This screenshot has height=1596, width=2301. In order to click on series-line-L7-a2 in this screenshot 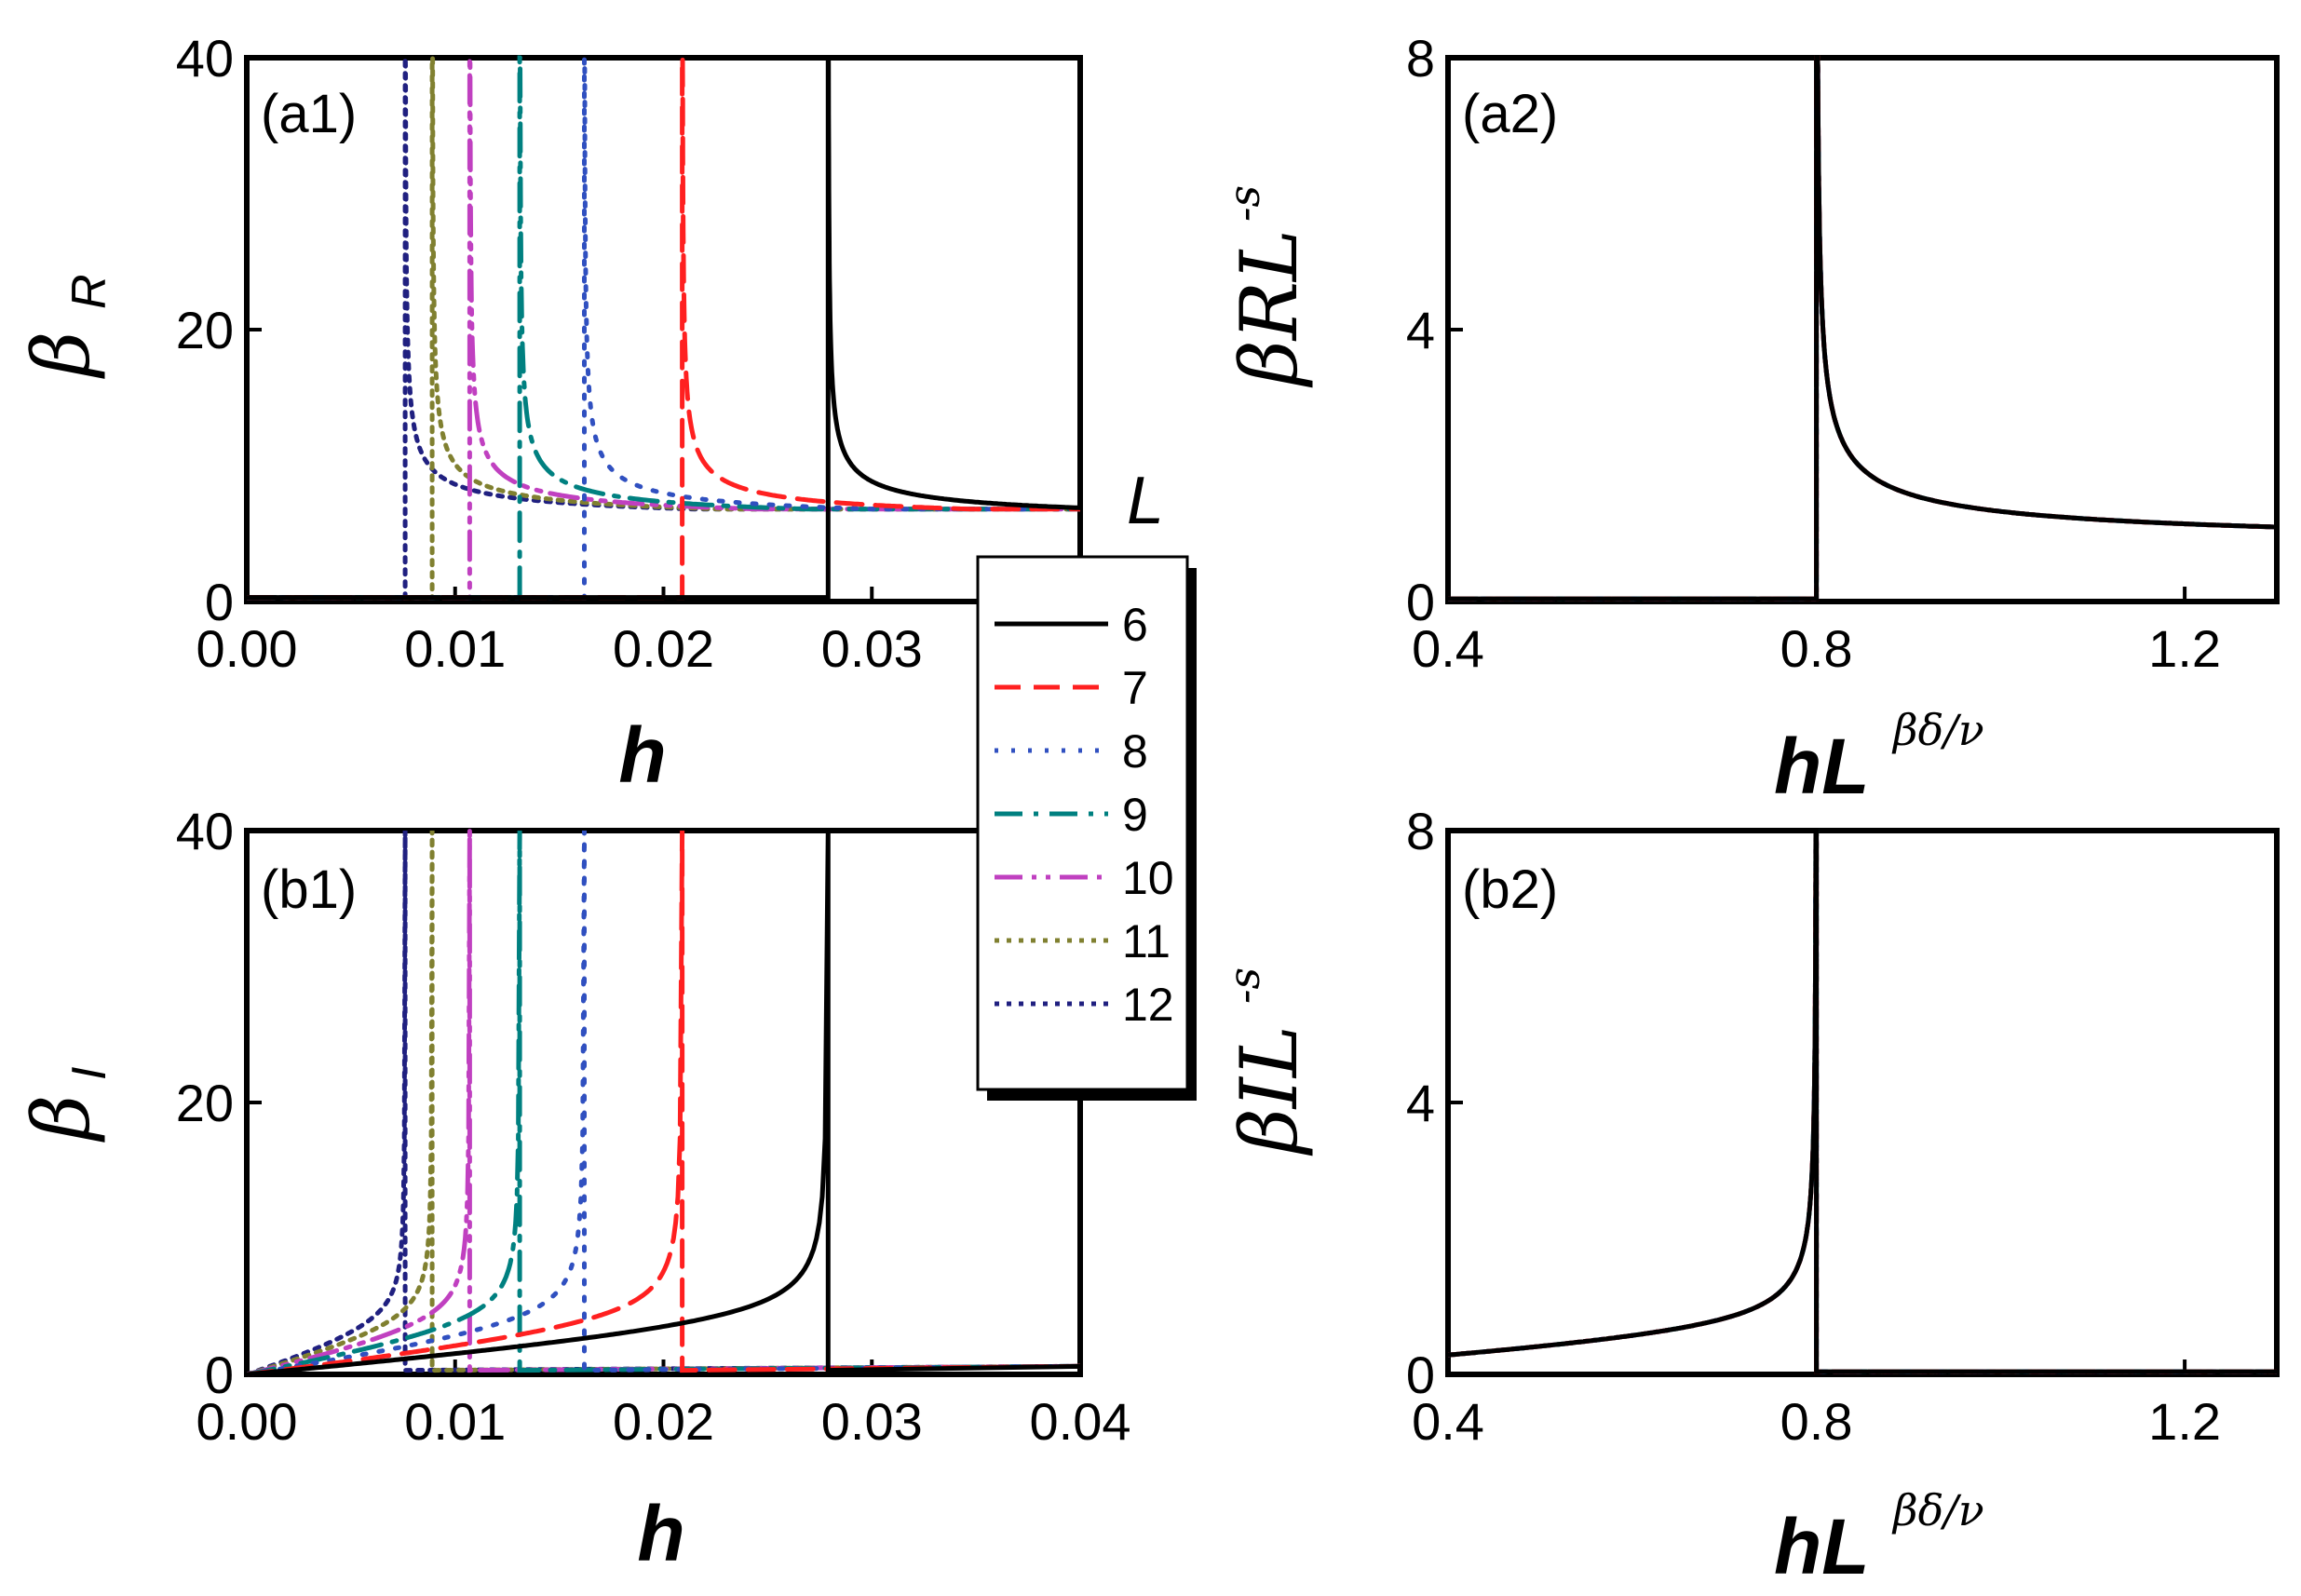, I will do `click(1863, 328)`.